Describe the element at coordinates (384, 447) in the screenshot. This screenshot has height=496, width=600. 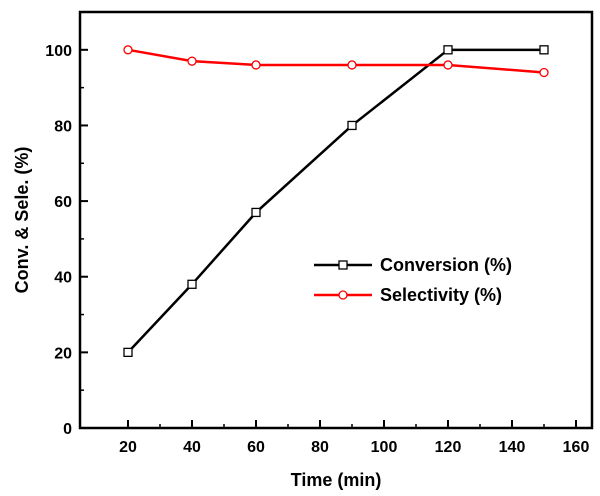
I see `x-tick-label: 100` at that location.